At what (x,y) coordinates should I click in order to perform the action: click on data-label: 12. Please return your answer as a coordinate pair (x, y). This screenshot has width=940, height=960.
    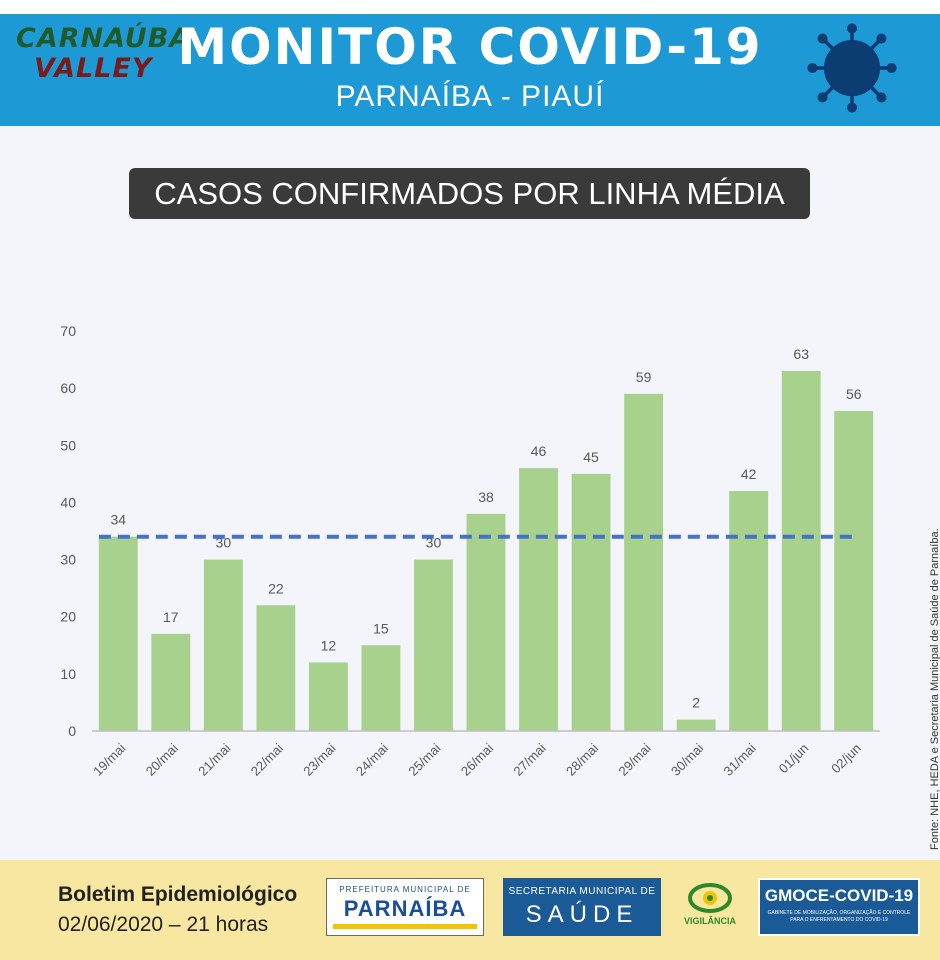
    Looking at the image, I should click on (329, 645).